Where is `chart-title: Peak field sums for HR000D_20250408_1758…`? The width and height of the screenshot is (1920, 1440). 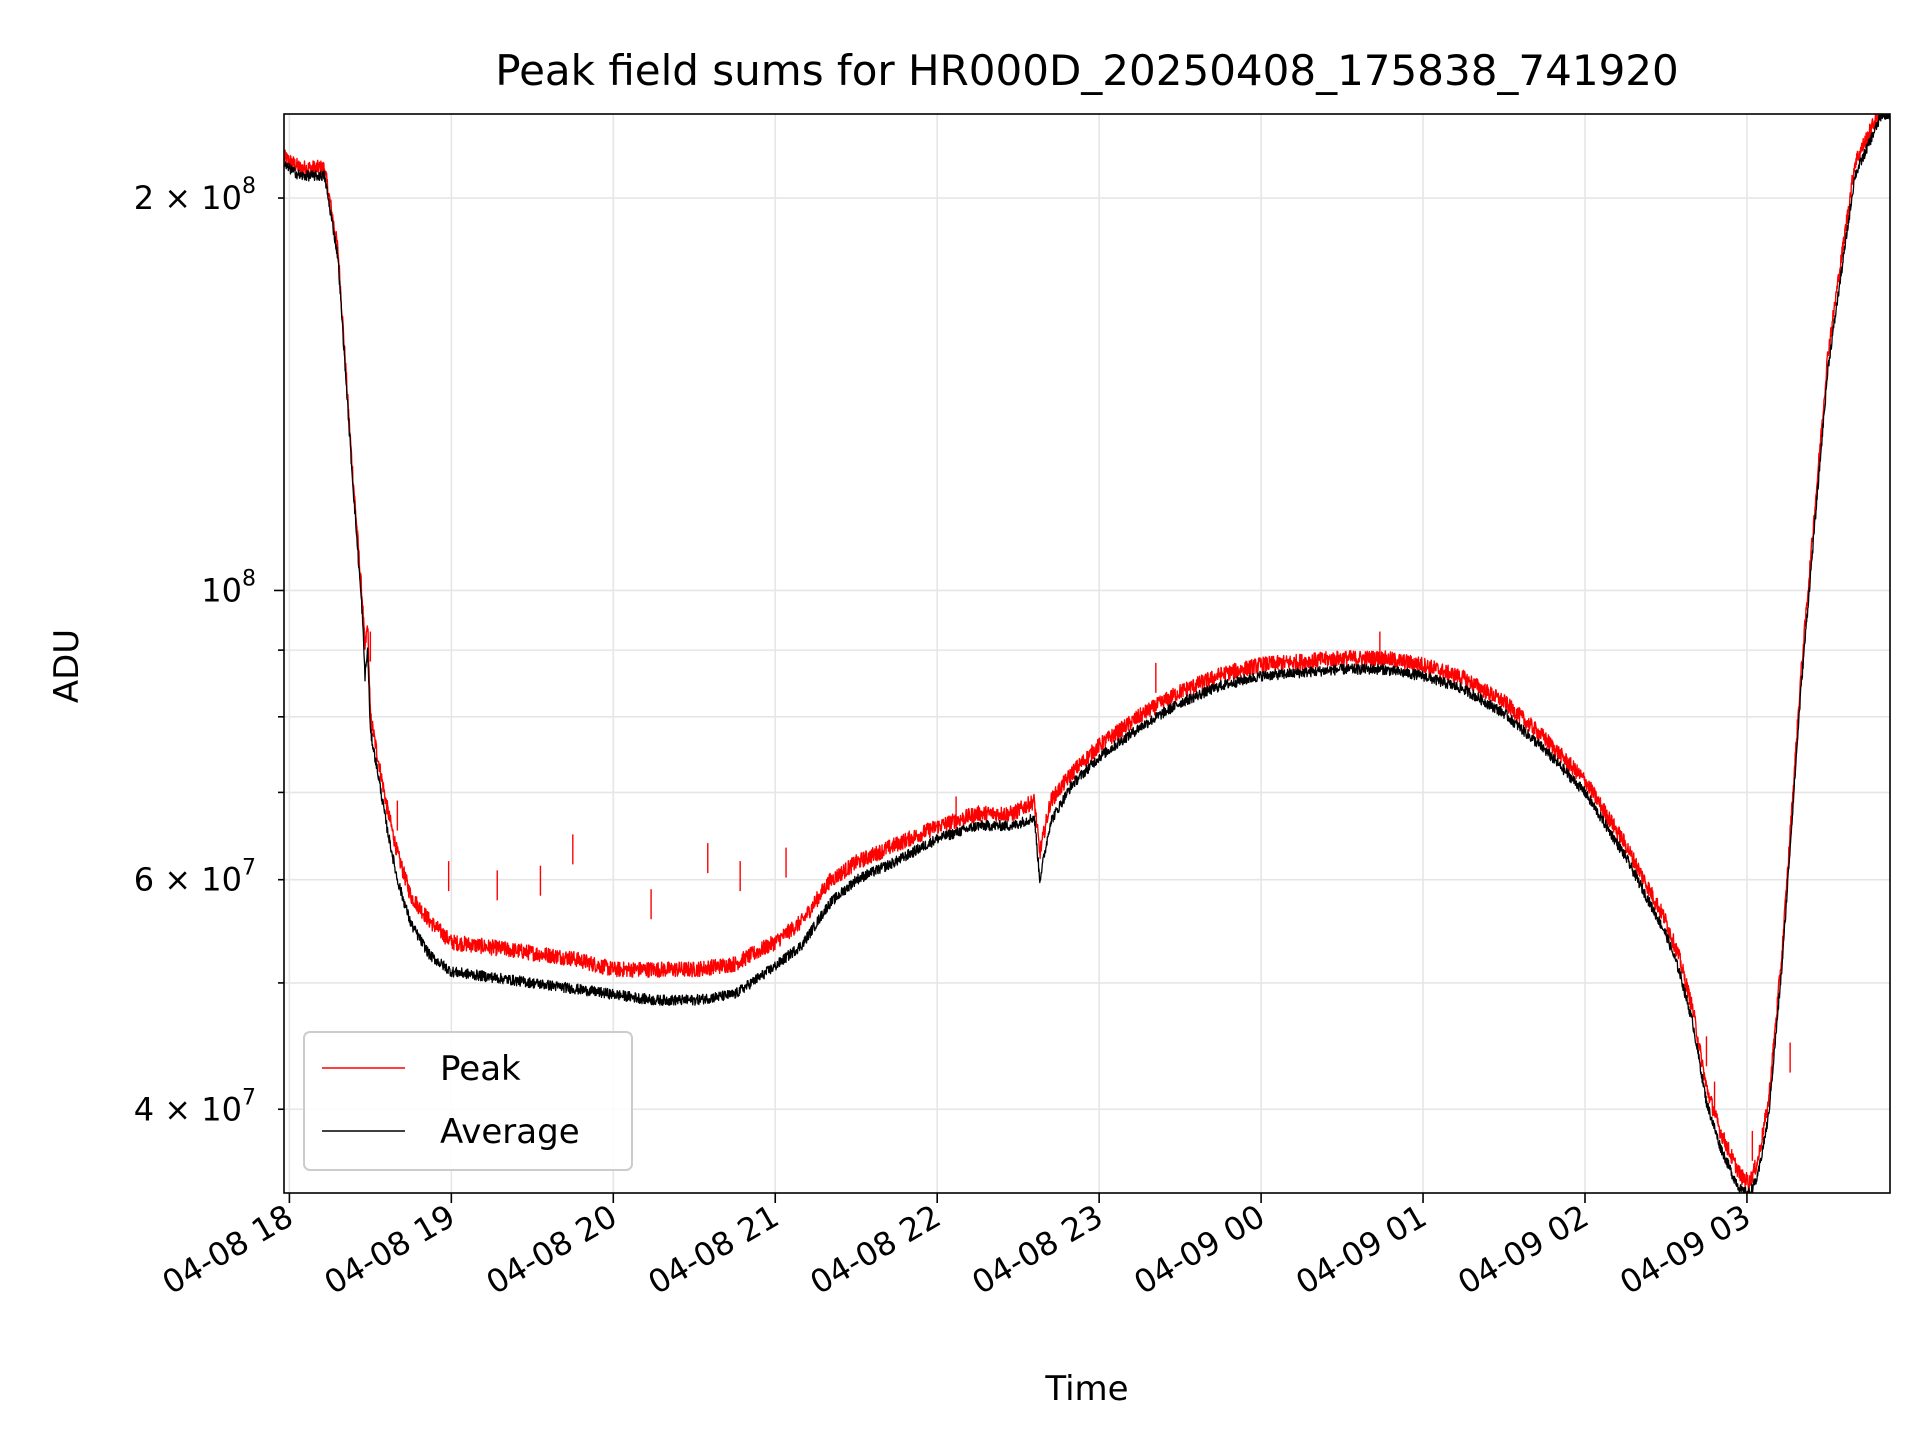 chart-title: Peak field sums for HR000D_20250408_1758… is located at coordinates (1087, 70).